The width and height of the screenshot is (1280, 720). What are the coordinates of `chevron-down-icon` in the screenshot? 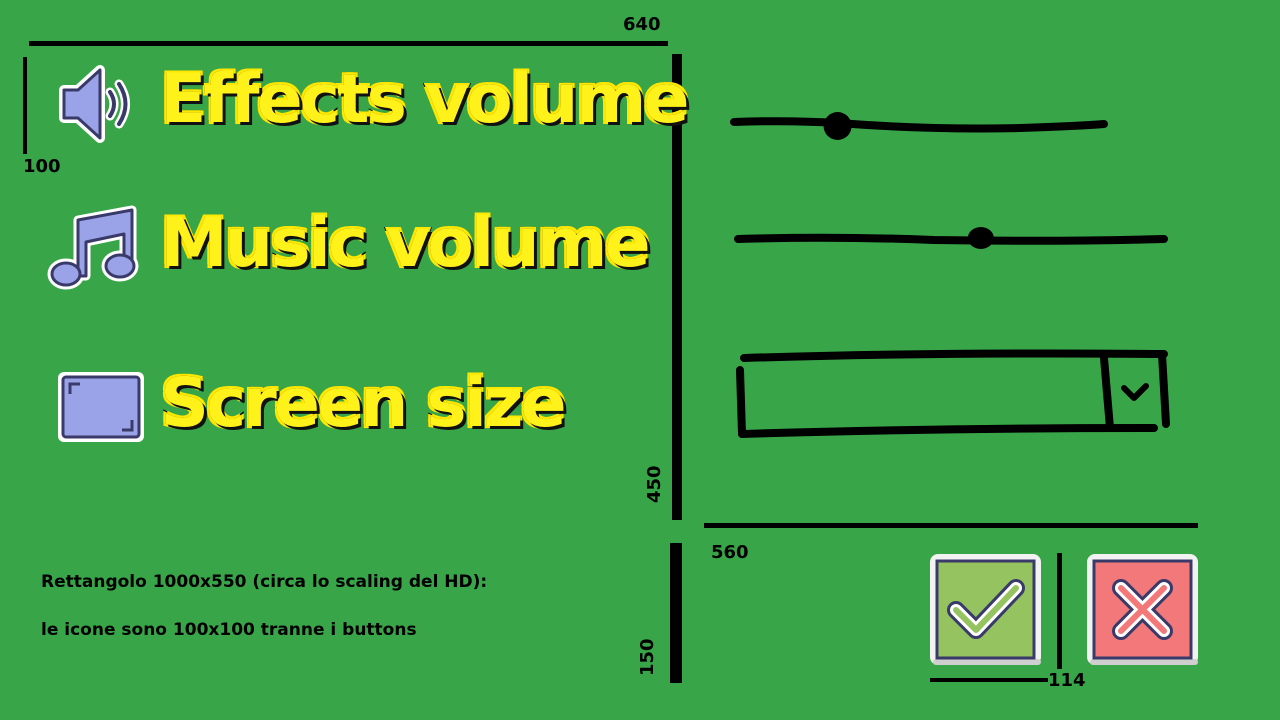 It's located at (1136, 394).